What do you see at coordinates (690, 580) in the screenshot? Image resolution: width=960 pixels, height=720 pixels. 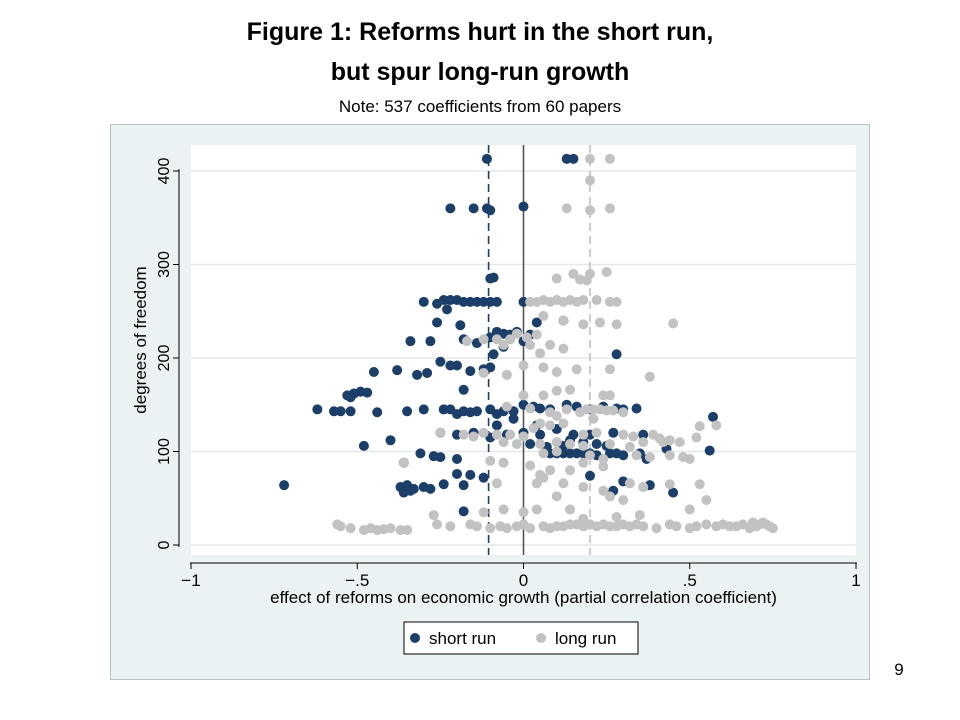 I see `x-tick-label: .5` at bounding box center [690, 580].